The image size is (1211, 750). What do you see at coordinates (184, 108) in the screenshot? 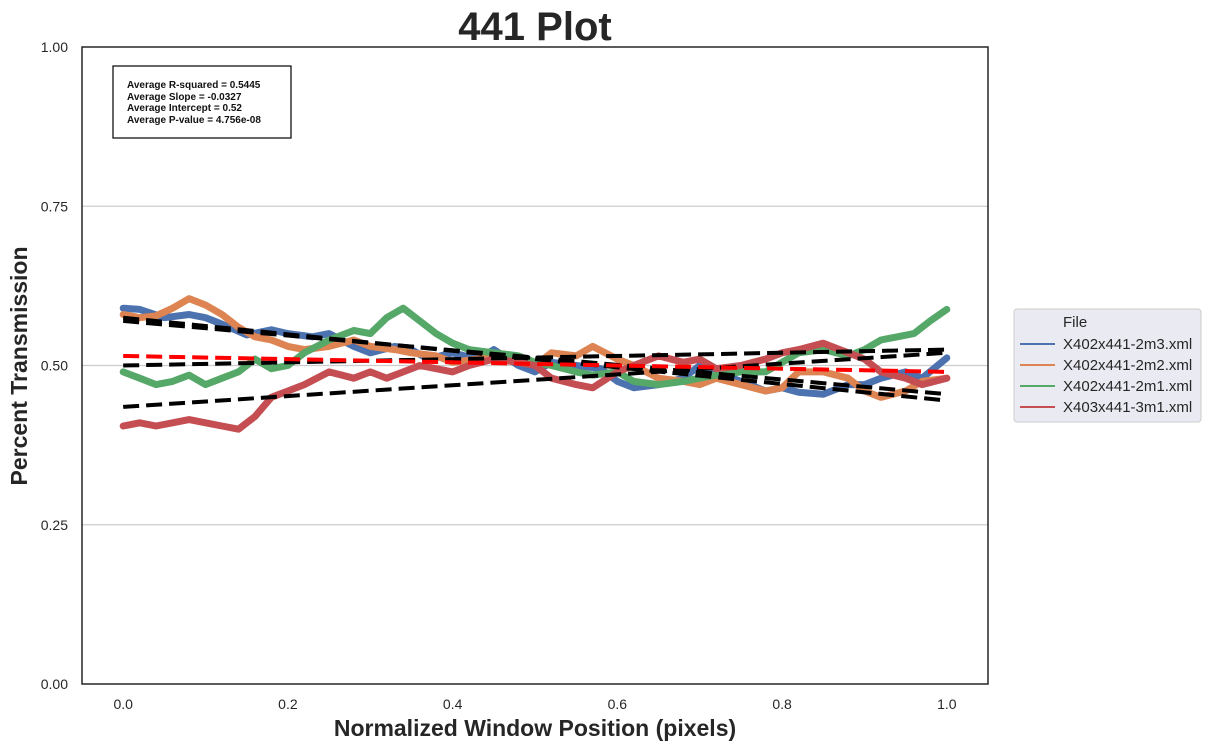
I see `stats-intercept: Average Intercept = 0.52` at bounding box center [184, 108].